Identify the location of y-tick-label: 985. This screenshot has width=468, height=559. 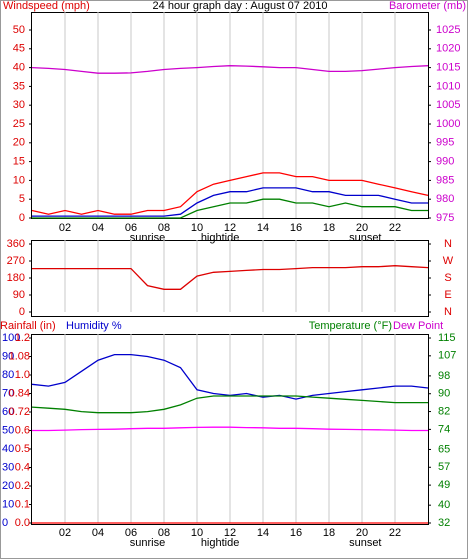
(445, 180).